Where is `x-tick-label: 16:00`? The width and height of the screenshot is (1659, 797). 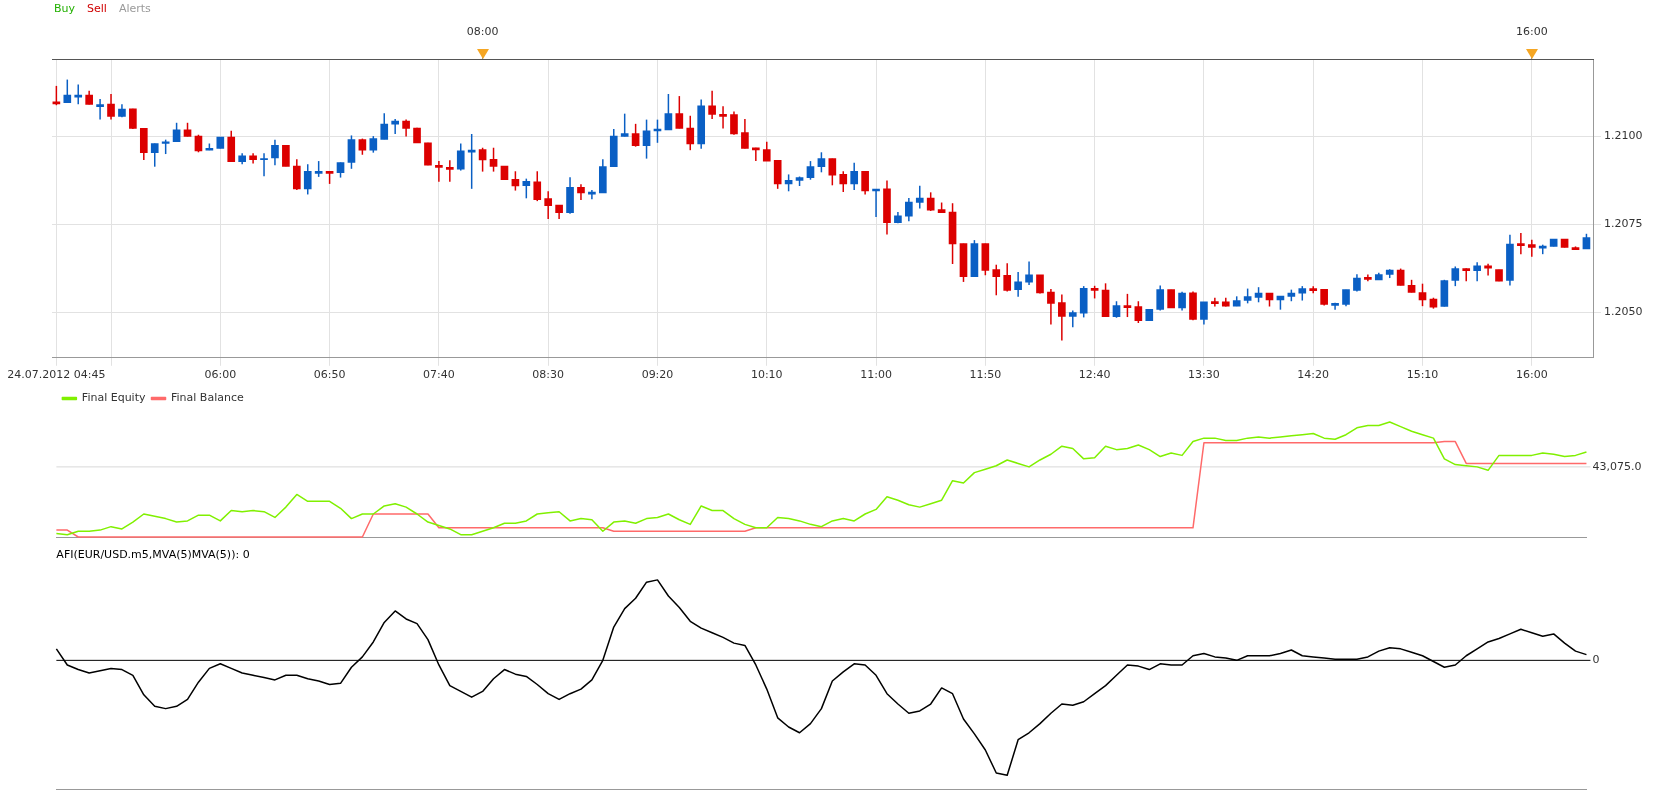 x-tick-label: 16:00 is located at coordinates (1531, 375).